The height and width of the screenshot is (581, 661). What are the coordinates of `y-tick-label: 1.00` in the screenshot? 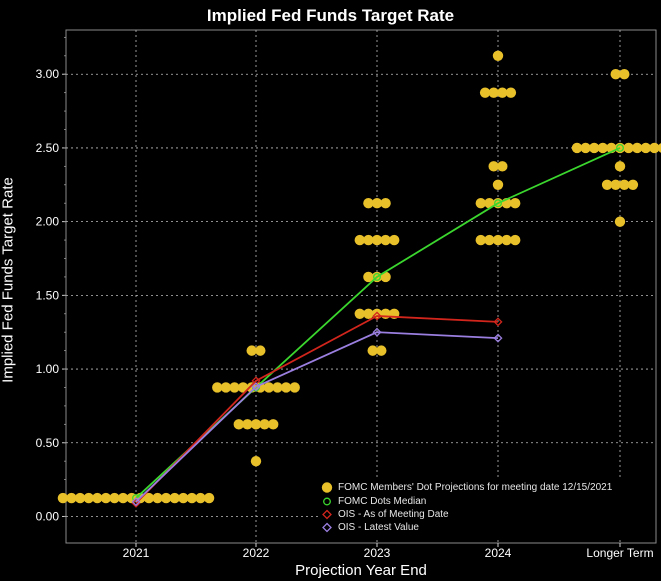 It's located at (48, 369).